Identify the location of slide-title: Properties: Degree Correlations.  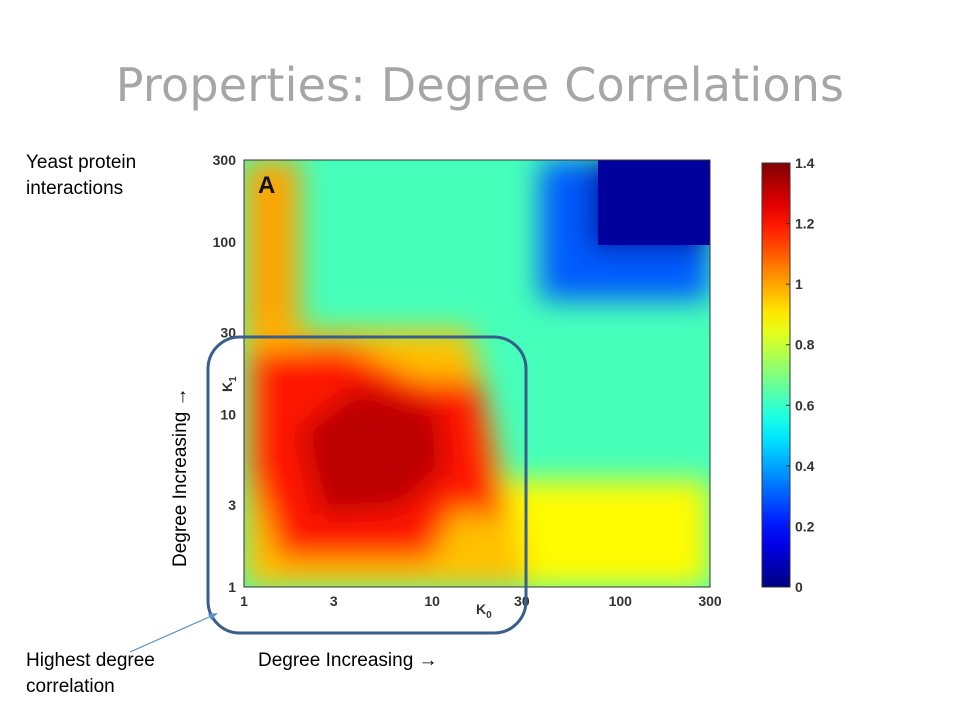
(480, 85).